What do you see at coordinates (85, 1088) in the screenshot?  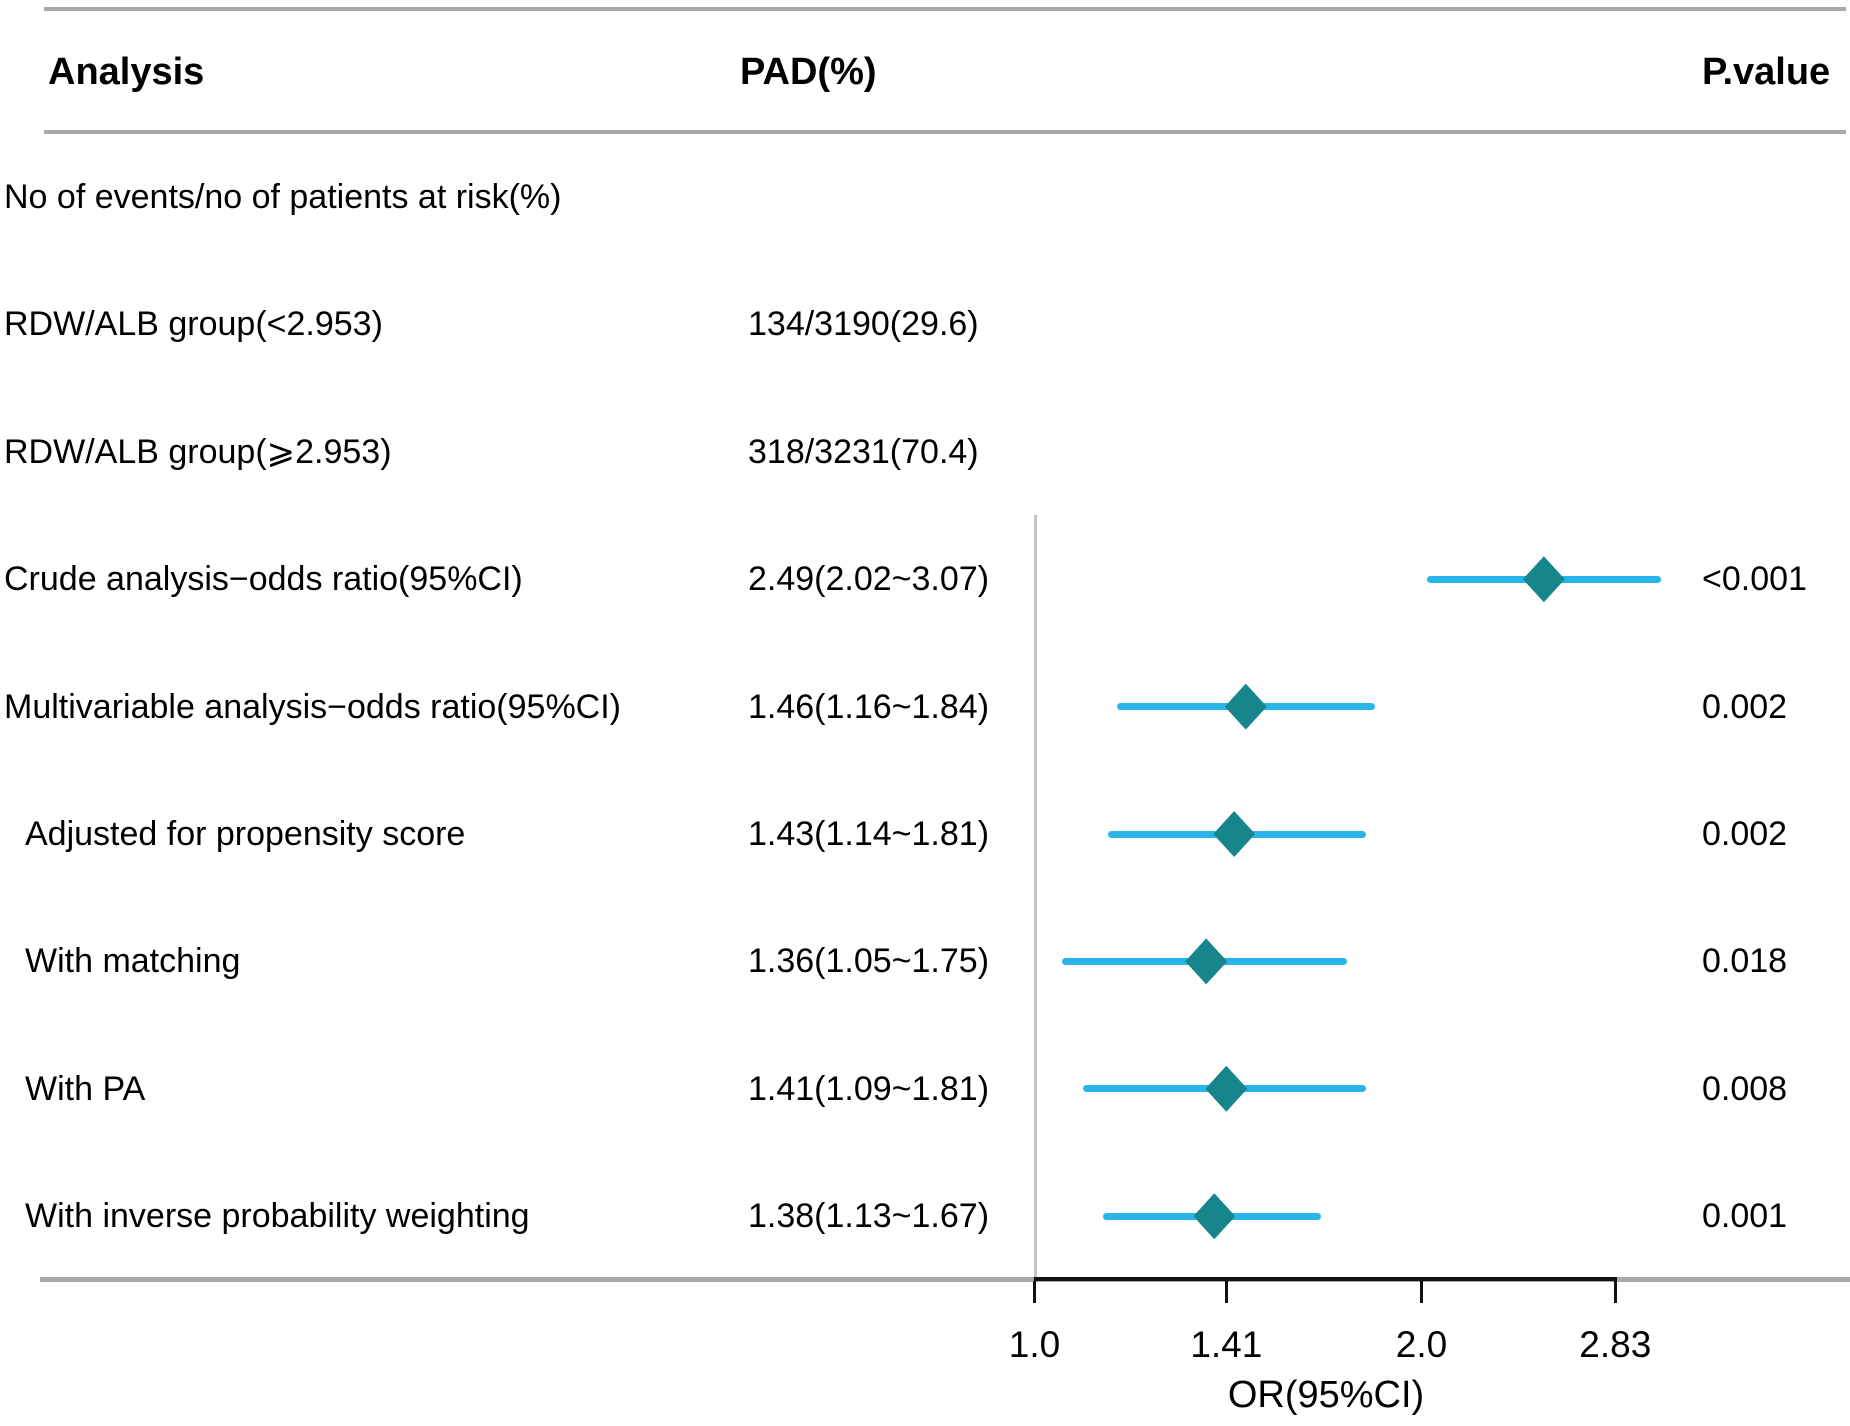 I see `row-label: With PA` at bounding box center [85, 1088].